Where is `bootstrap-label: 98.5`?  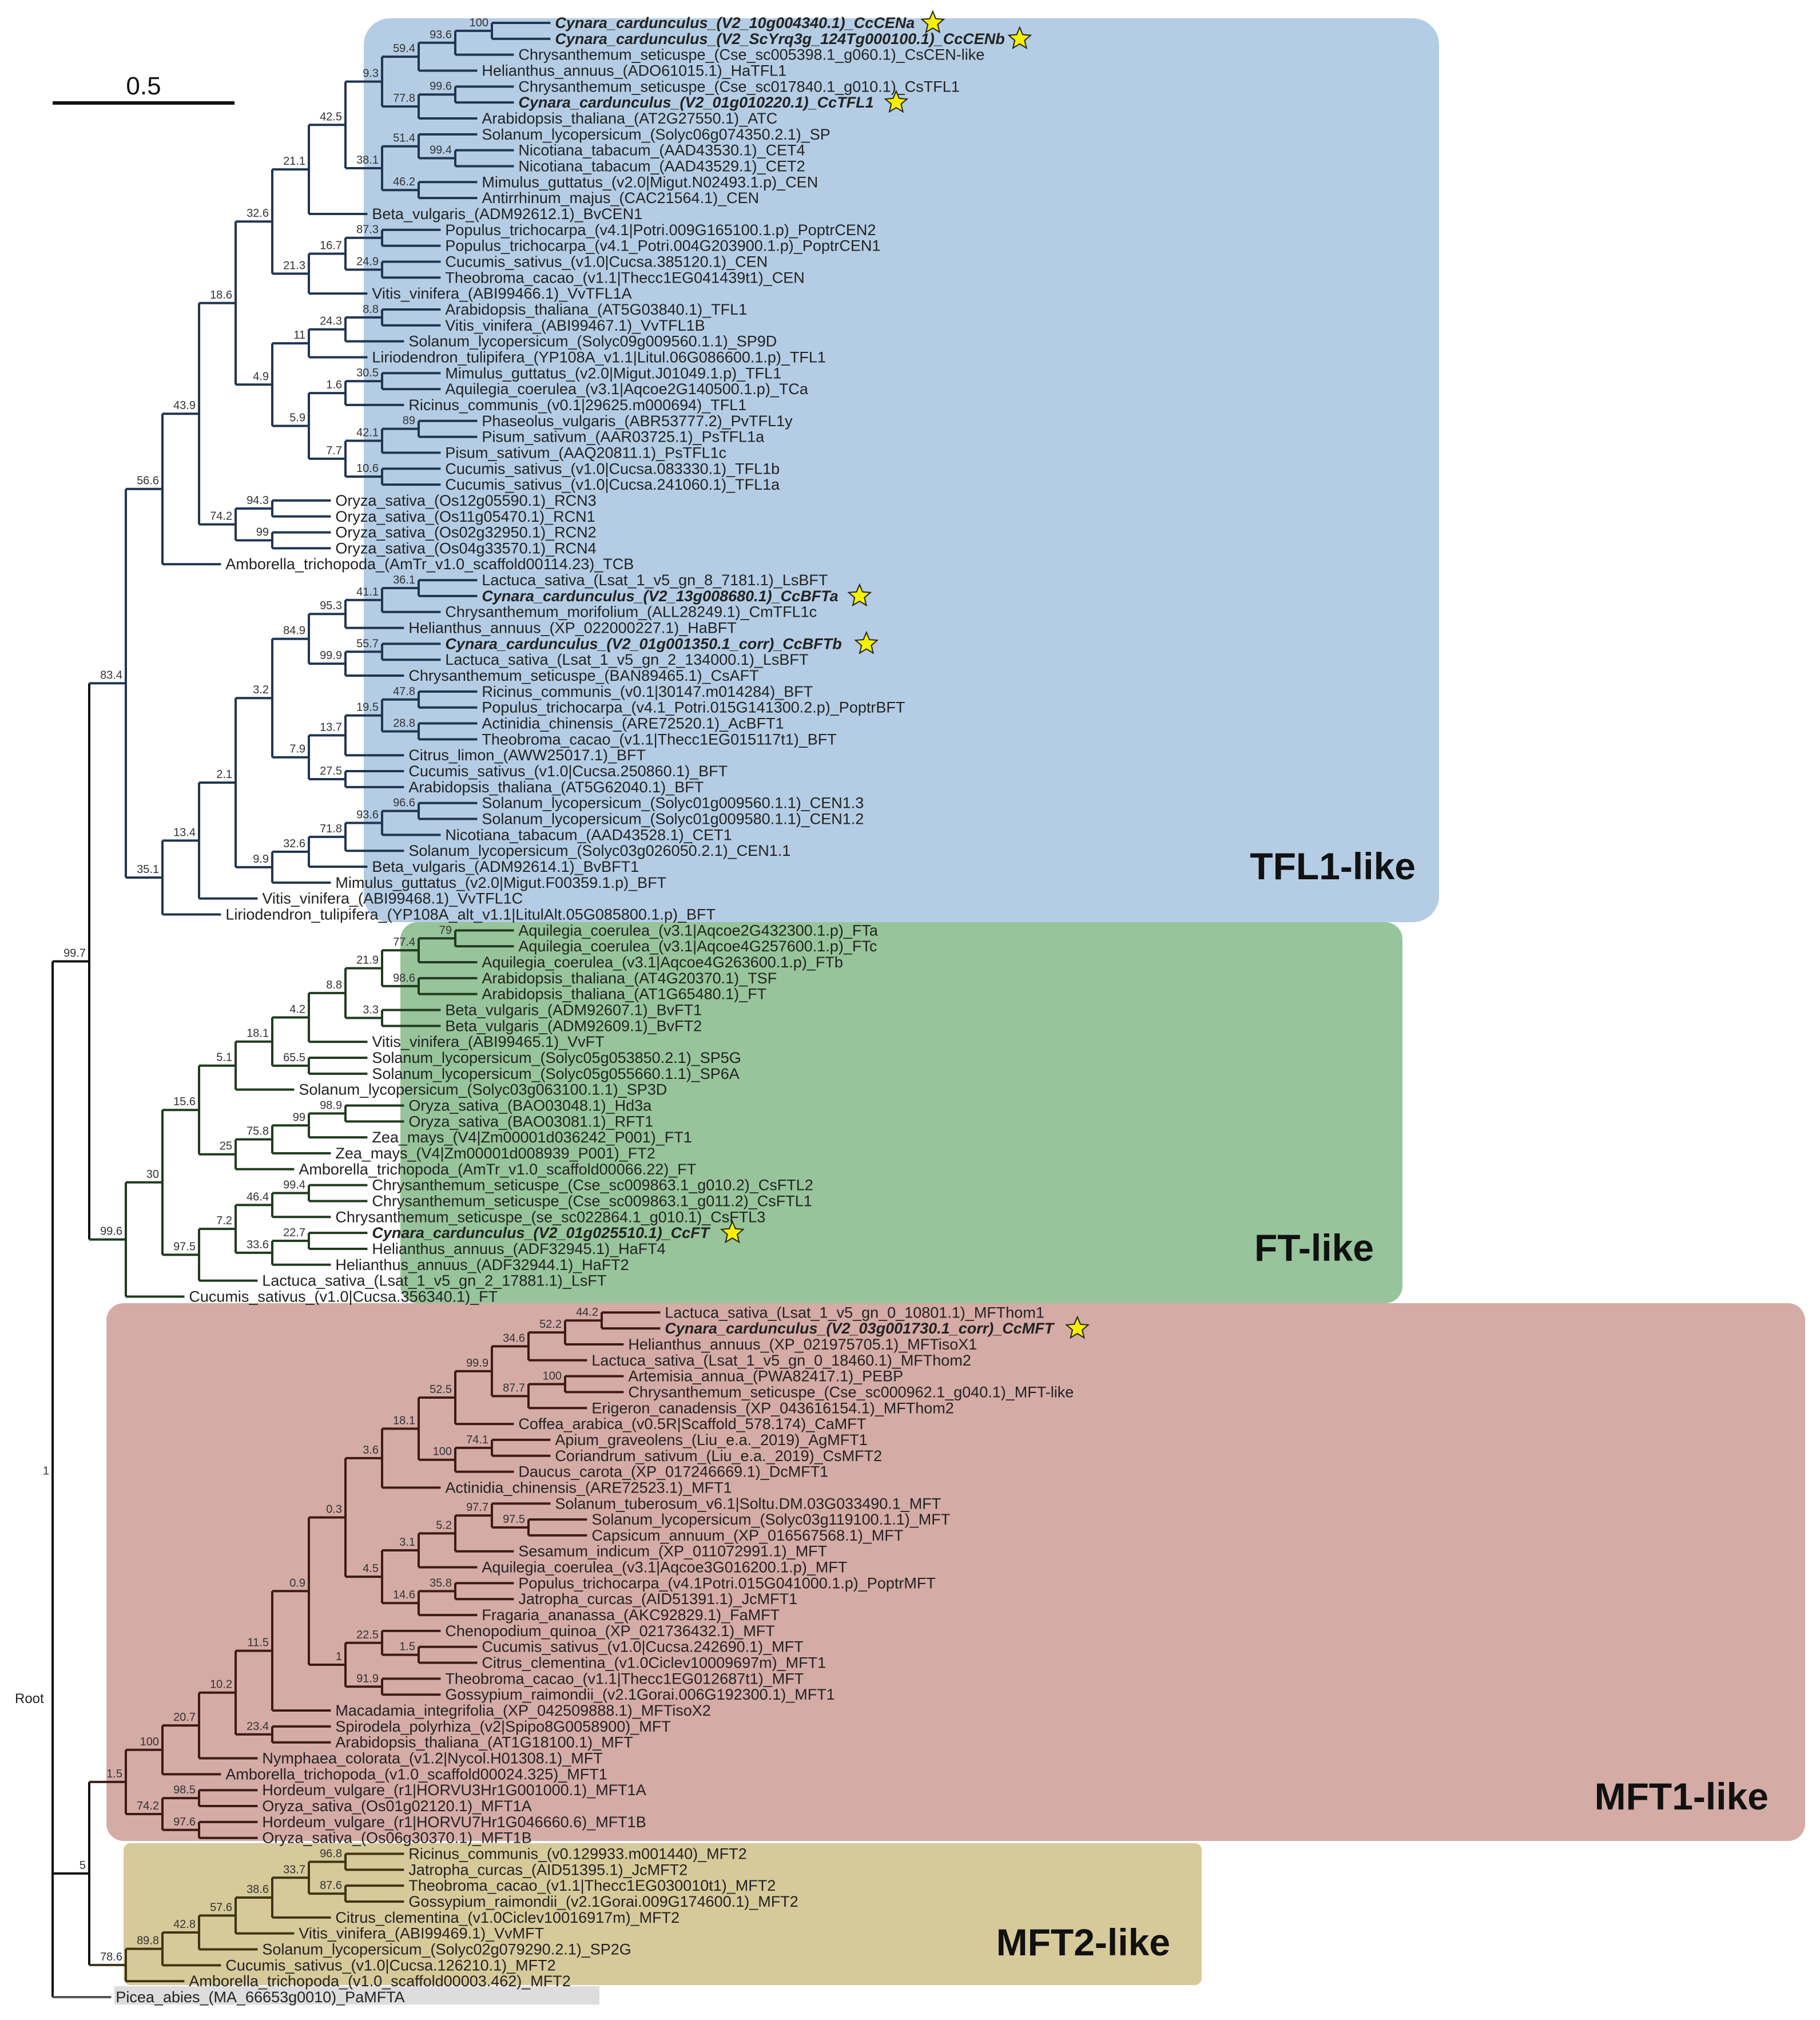 bootstrap-label: 98.5 is located at coordinates (184, 1790).